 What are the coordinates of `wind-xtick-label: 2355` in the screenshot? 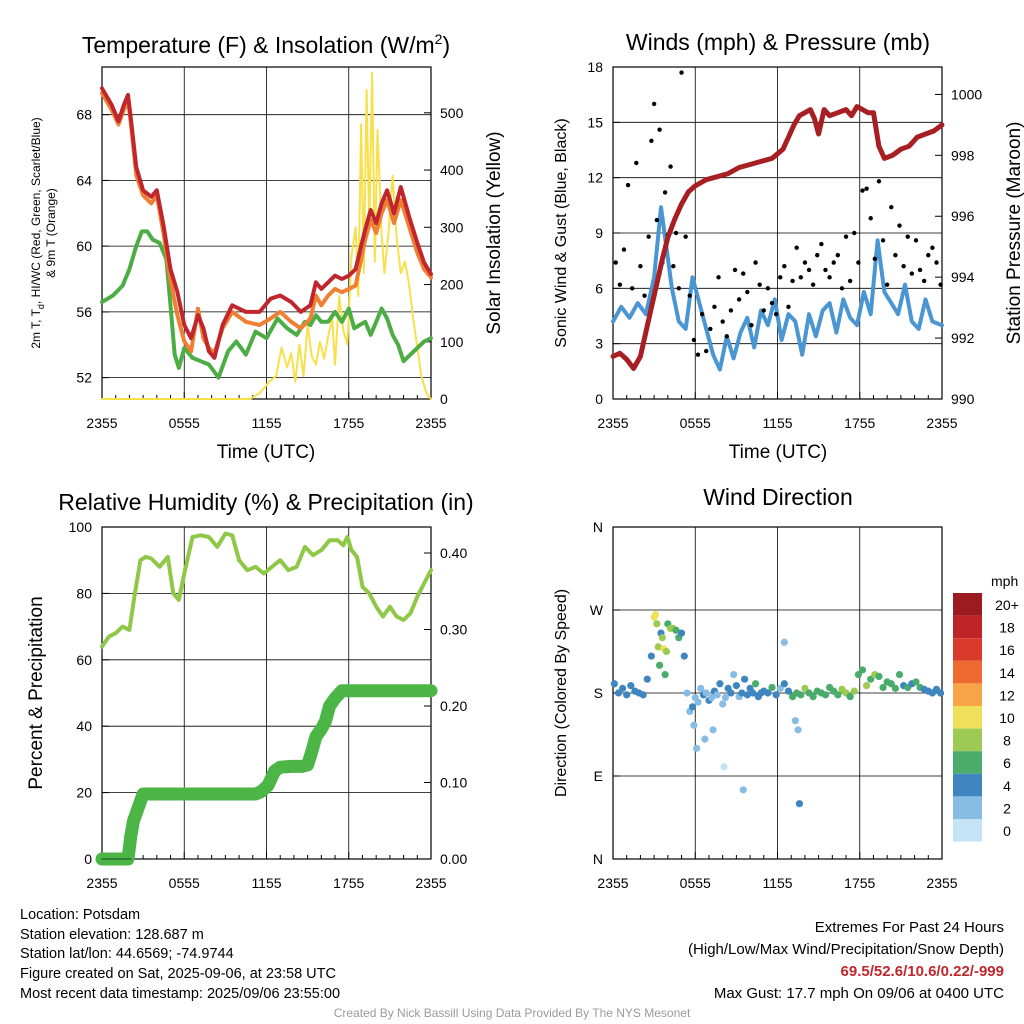 It's located at (941, 423).